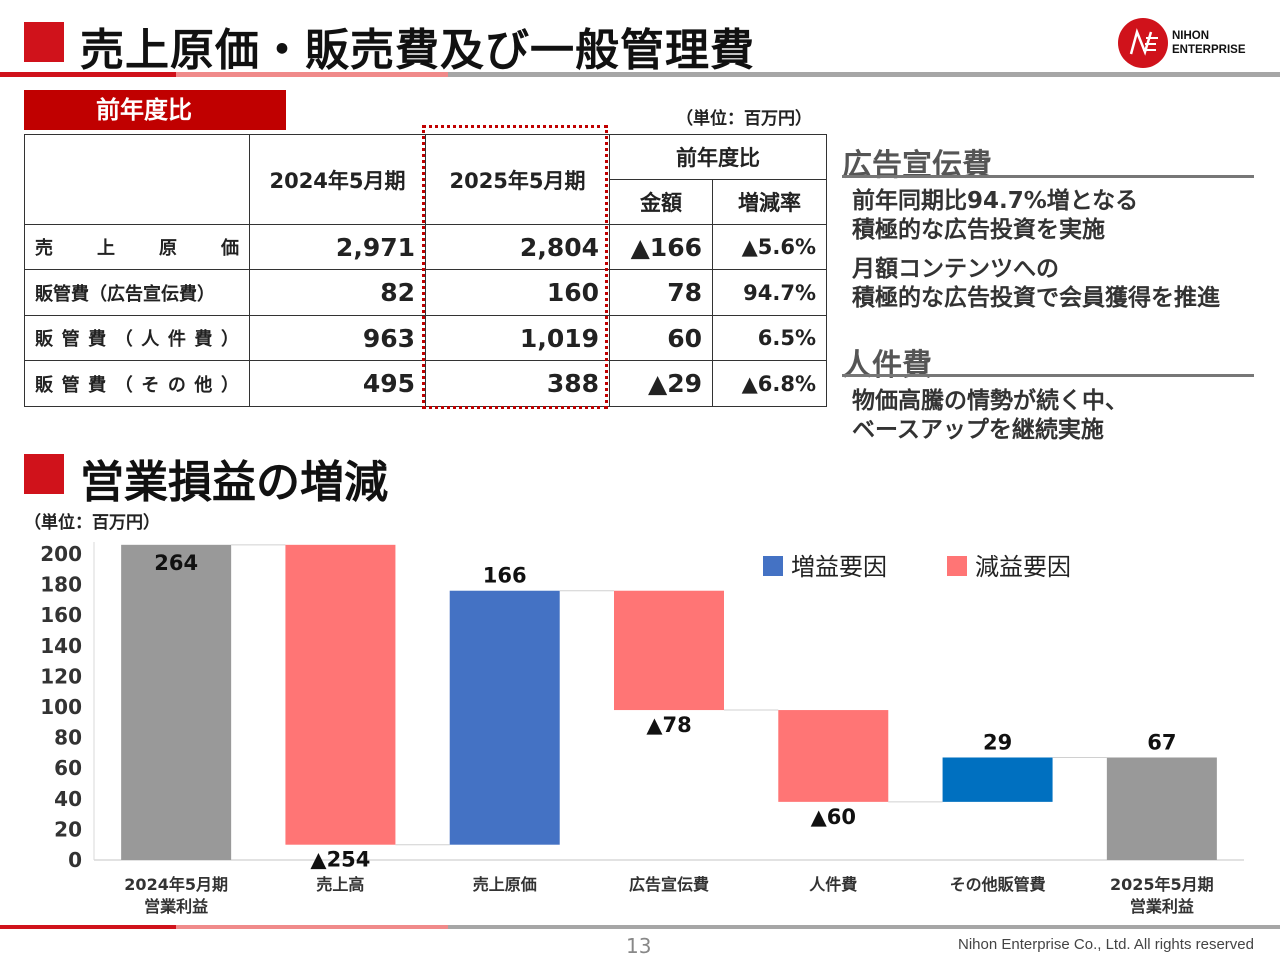 This screenshot has height=960, width=1280. What do you see at coordinates (1191, 36) in the screenshot?
I see `logo-text-line1: NIHON` at bounding box center [1191, 36].